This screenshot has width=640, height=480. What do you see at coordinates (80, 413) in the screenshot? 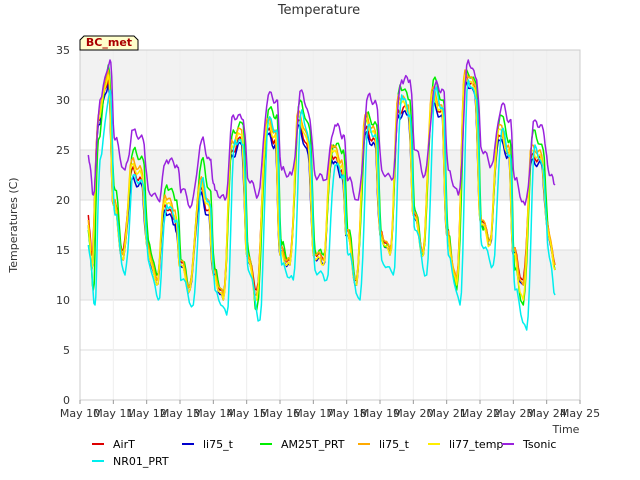
I see `x-tick-label-0: May 10` at bounding box center [80, 413].